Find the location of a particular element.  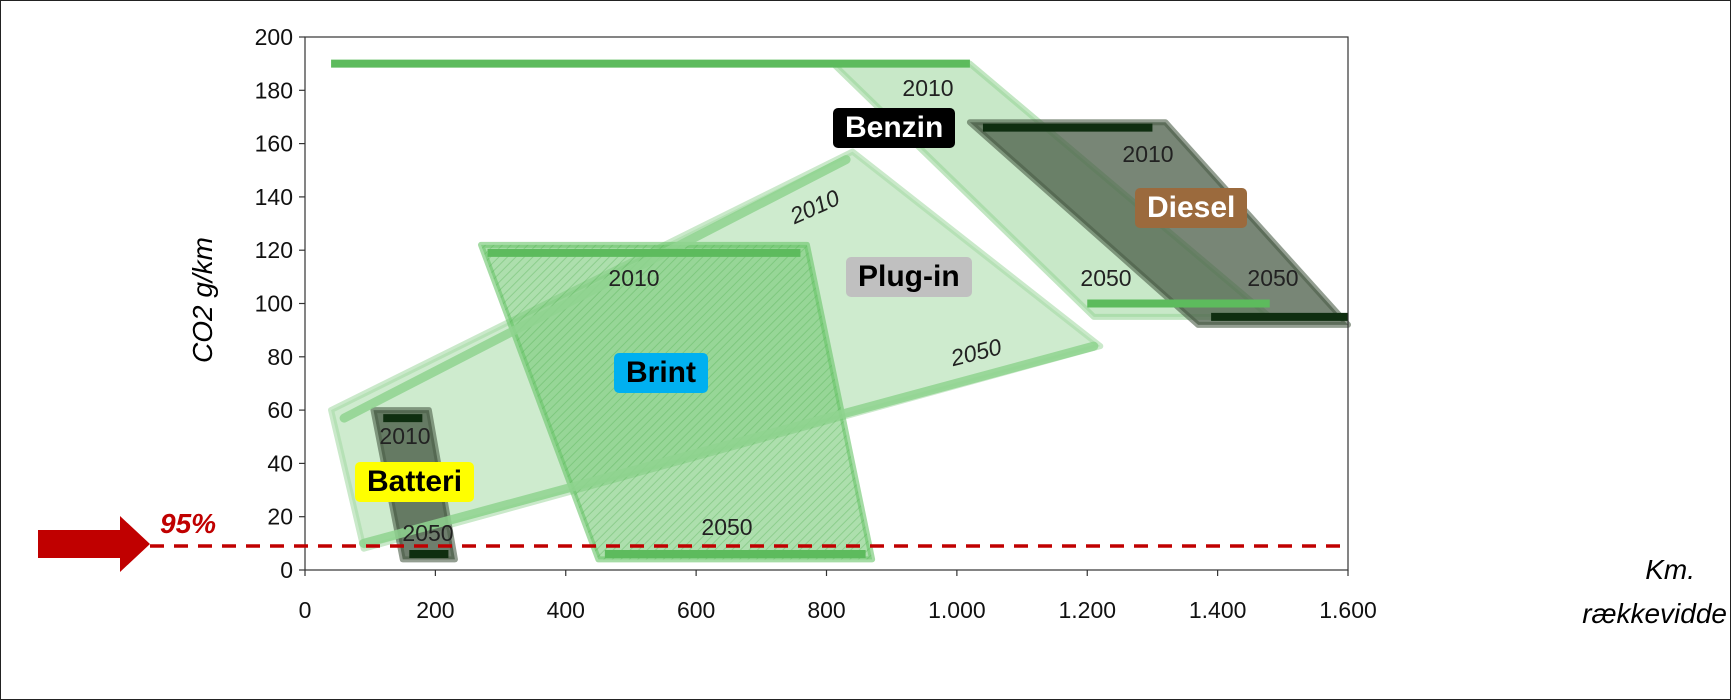

y-tick-label: 160 is located at coordinates (274, 144).